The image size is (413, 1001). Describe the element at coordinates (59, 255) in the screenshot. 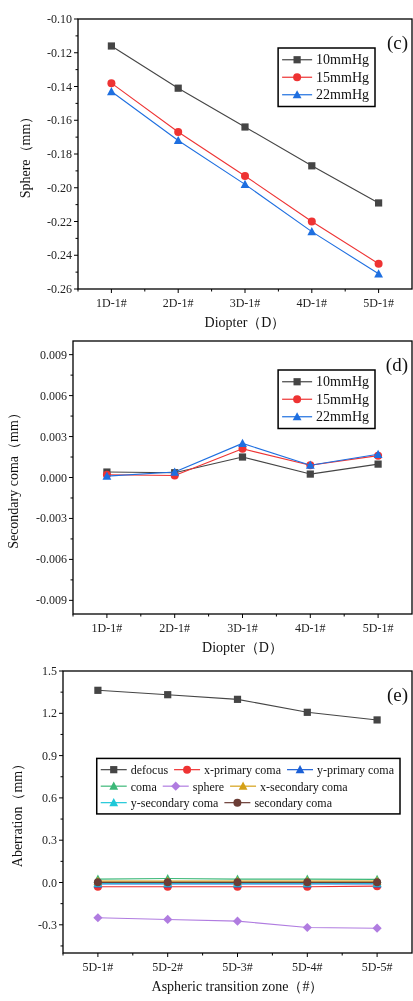

I see `y-tick-label: -0.24` at that location.